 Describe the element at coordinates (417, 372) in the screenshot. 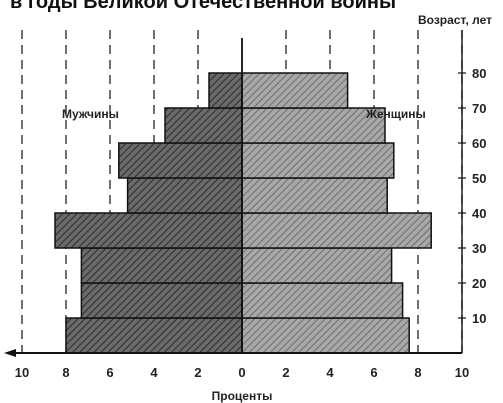

I see `x-tick-label-right-8: 8` at that location.